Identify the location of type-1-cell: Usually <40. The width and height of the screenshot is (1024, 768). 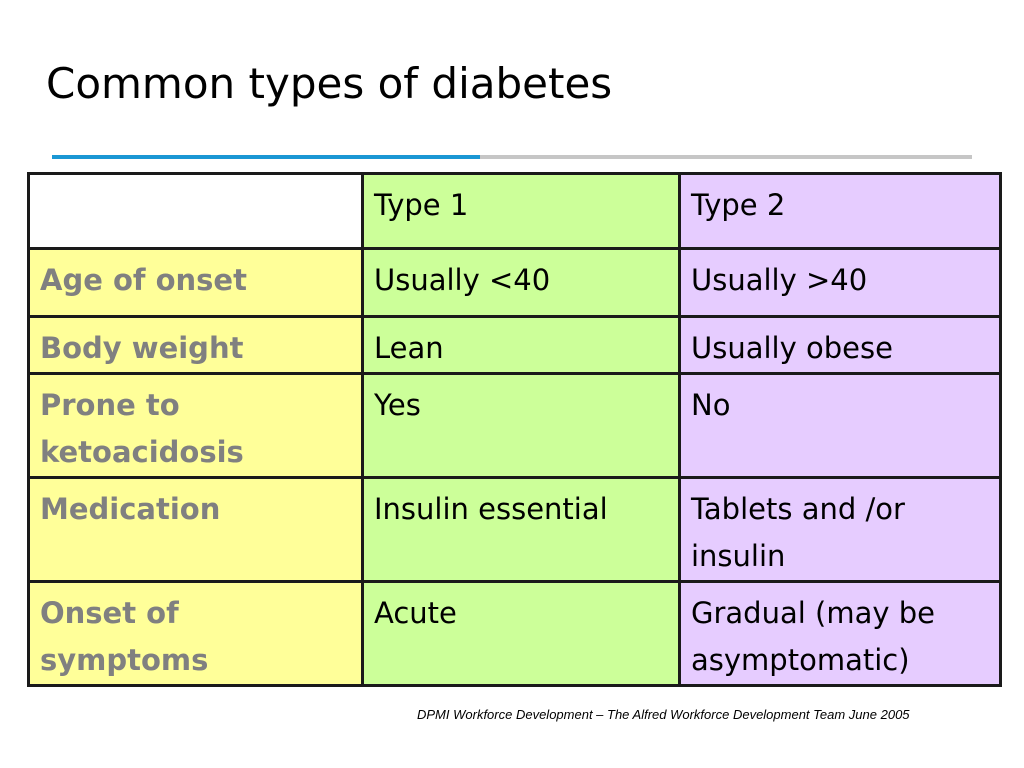
(521, 282).